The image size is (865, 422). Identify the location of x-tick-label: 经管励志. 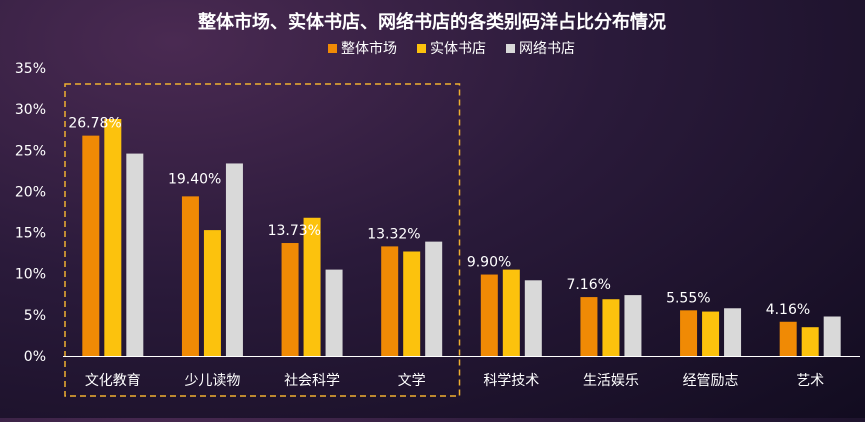
(711, 381).